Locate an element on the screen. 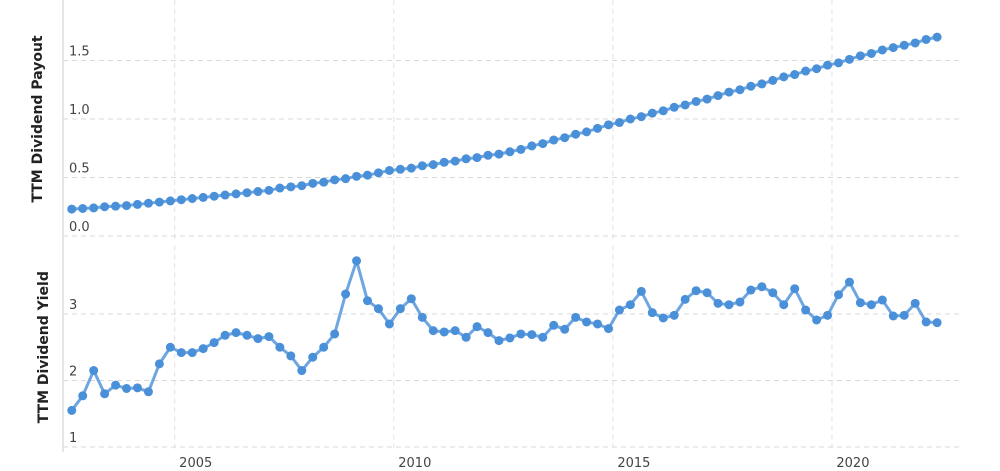 Image resolution: width=1000 pixels, height=471 pixels. x-tick-label: 2010 is located at coordinates (414, 463).